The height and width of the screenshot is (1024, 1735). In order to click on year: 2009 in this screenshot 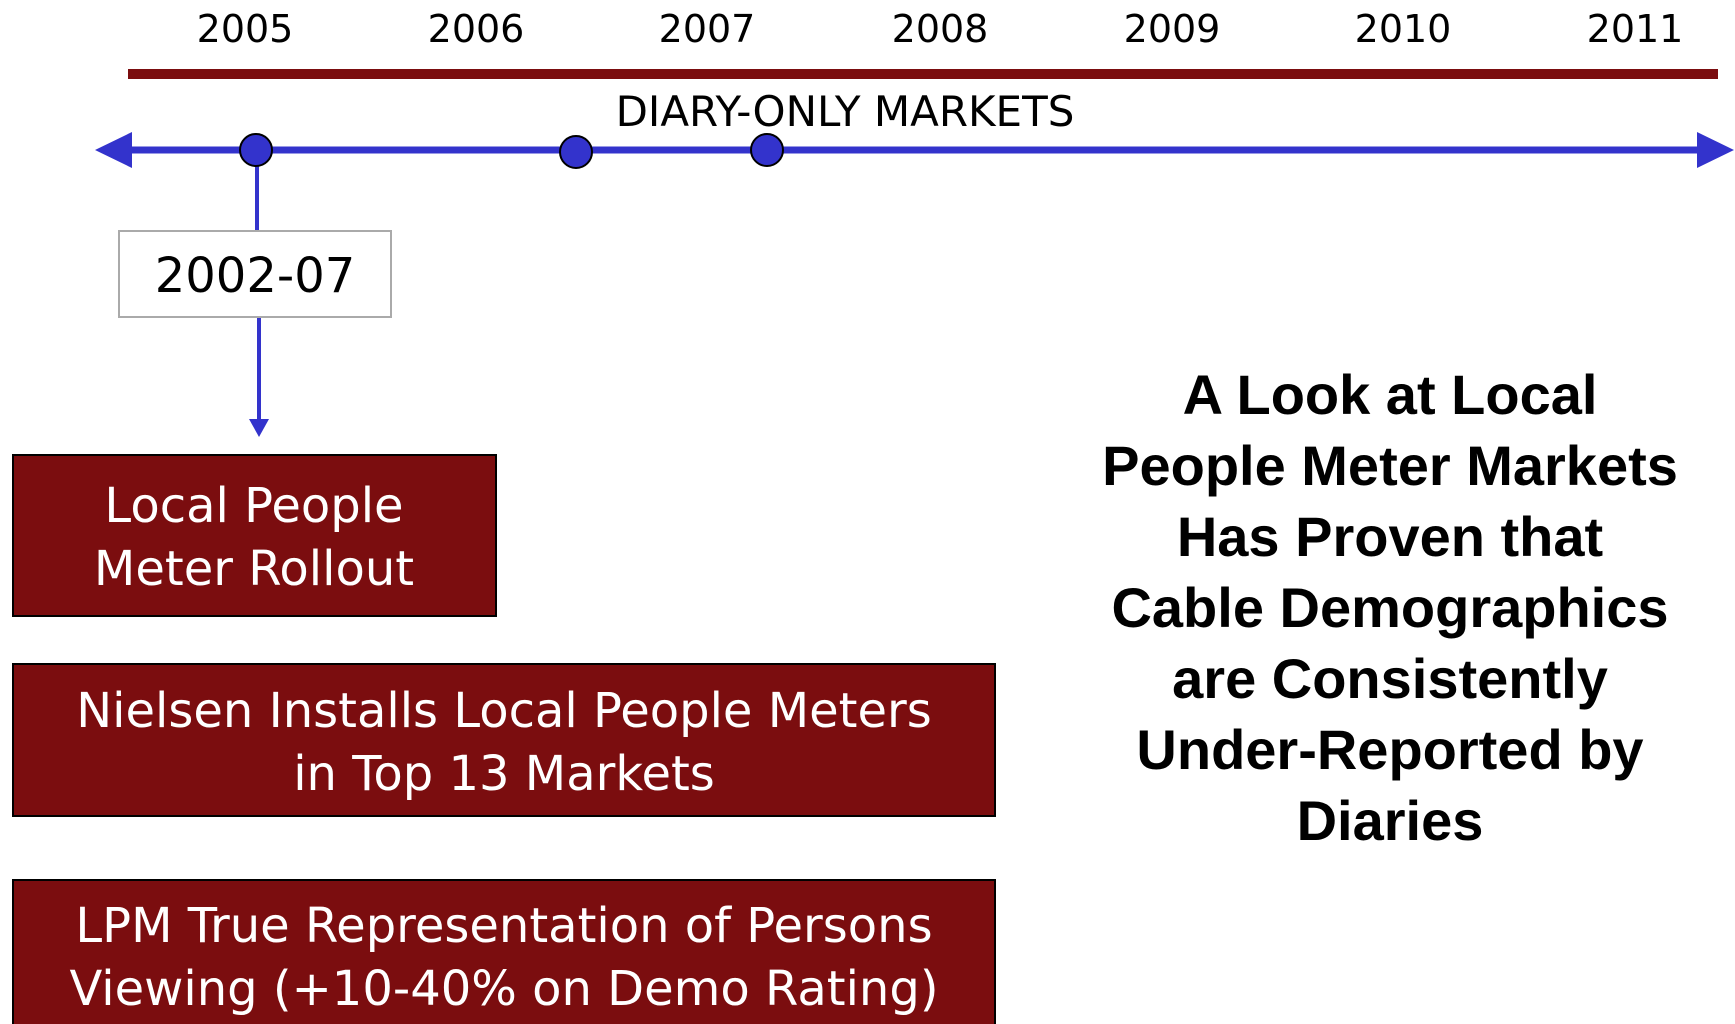, I will do `click(1172, 29)`.